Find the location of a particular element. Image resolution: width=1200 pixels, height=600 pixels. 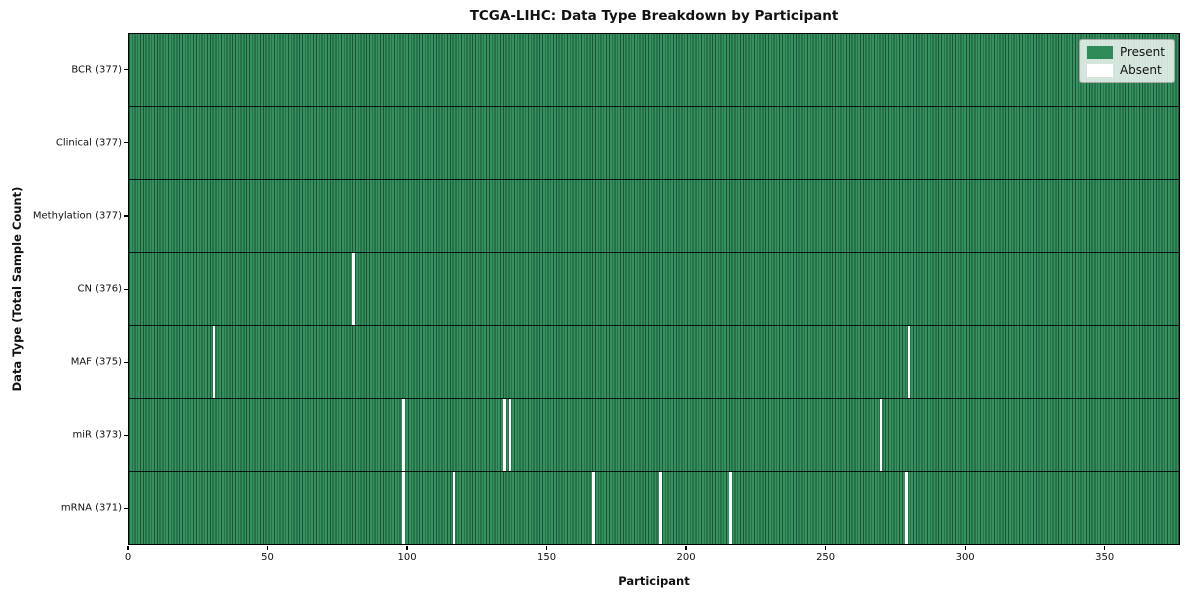

y-tick-label: BCR (377) is located at coordinates (96, 70).